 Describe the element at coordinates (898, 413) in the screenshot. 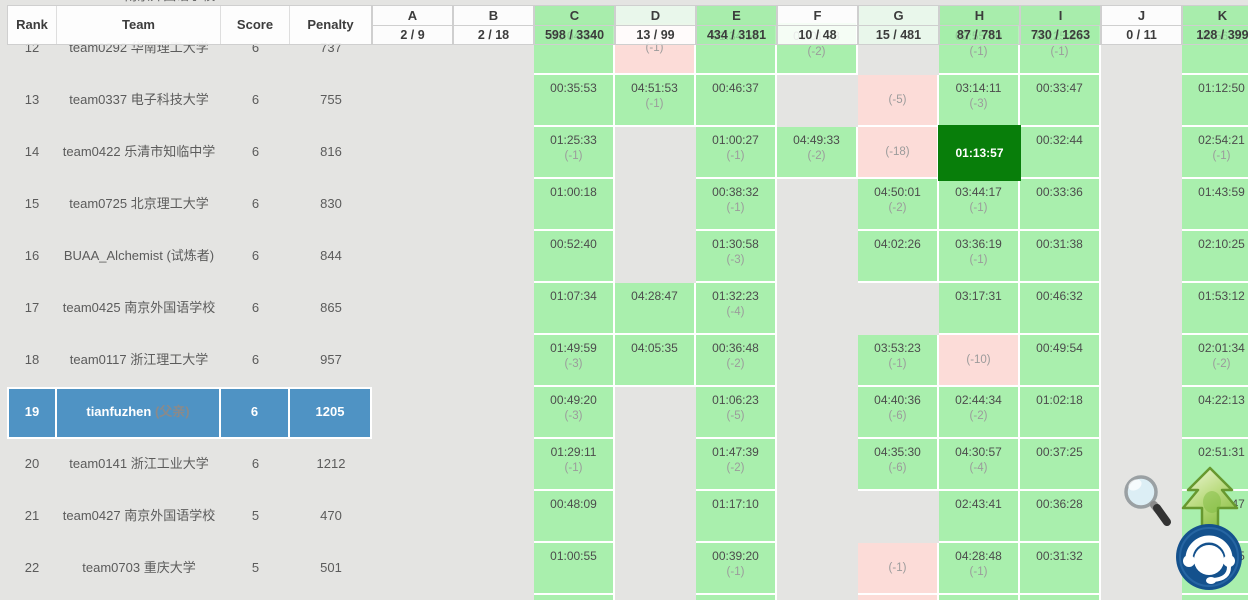

I see `problem-cell: 04:40:36 (-6)` at that location.